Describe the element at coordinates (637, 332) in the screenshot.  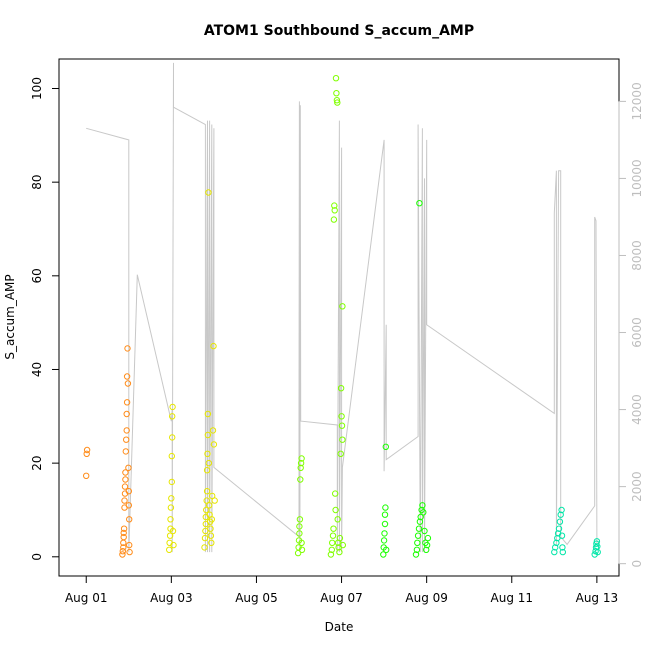
I see `y2-tick-label: 6000` at that location.